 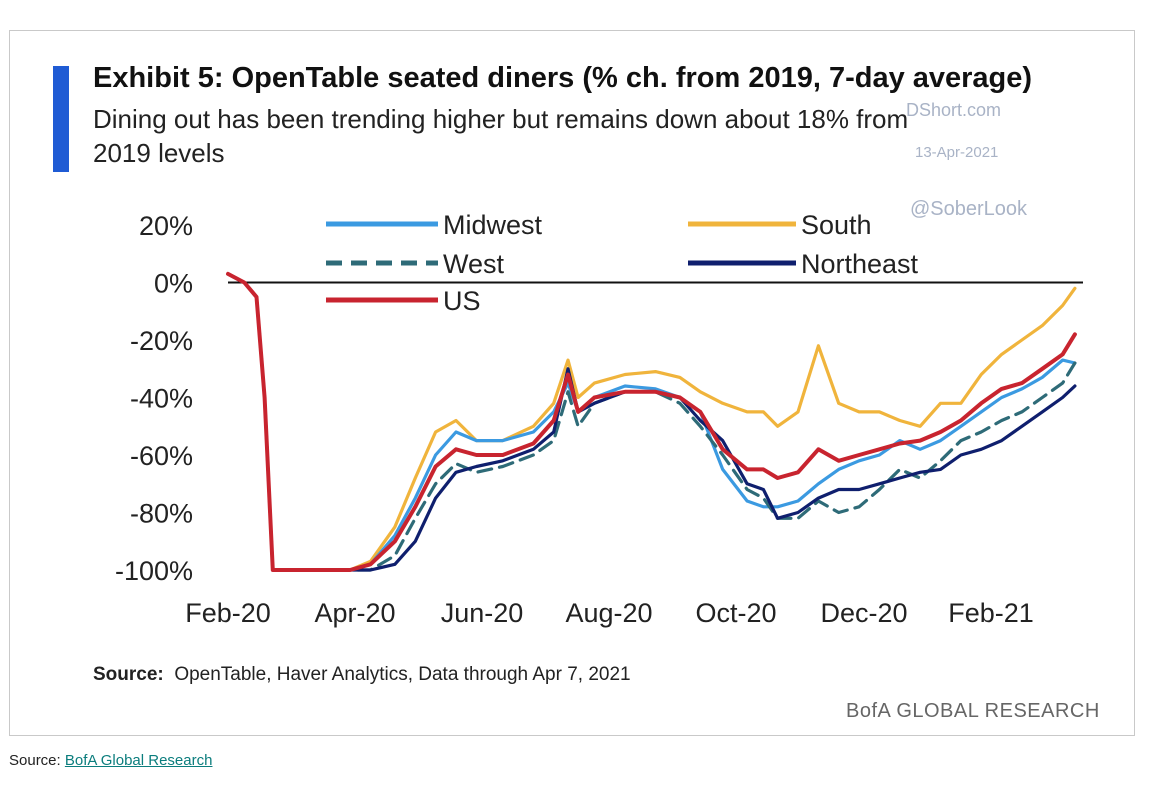 What do you see at coordinates (863, 613) in the screenshot?
I see `x-tick-label: Dec-20` at bounding box center [863, 613].